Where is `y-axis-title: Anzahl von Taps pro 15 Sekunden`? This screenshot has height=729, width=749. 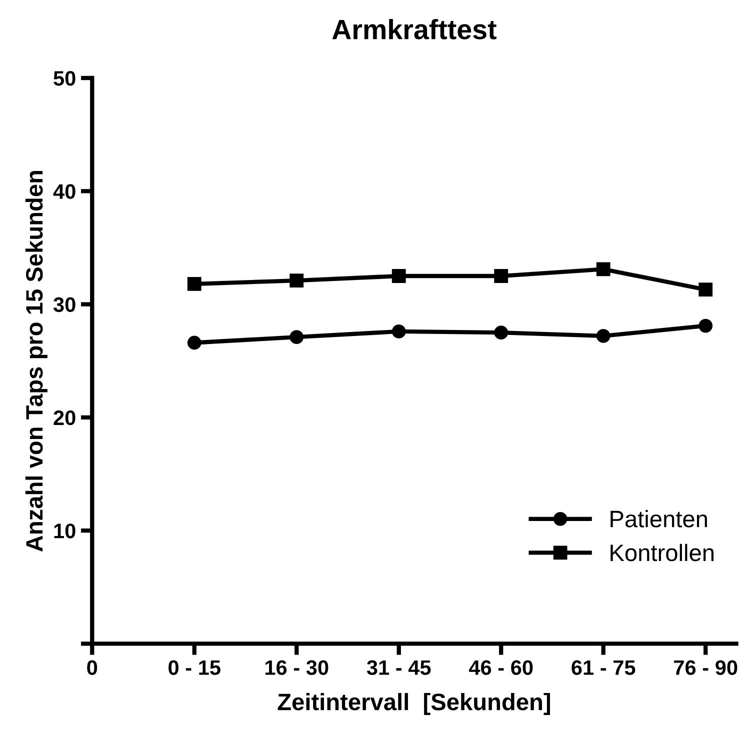
y-axis-title: Anzahl von Taps pro 15 Sekunden is located at coordinates (36, 361).